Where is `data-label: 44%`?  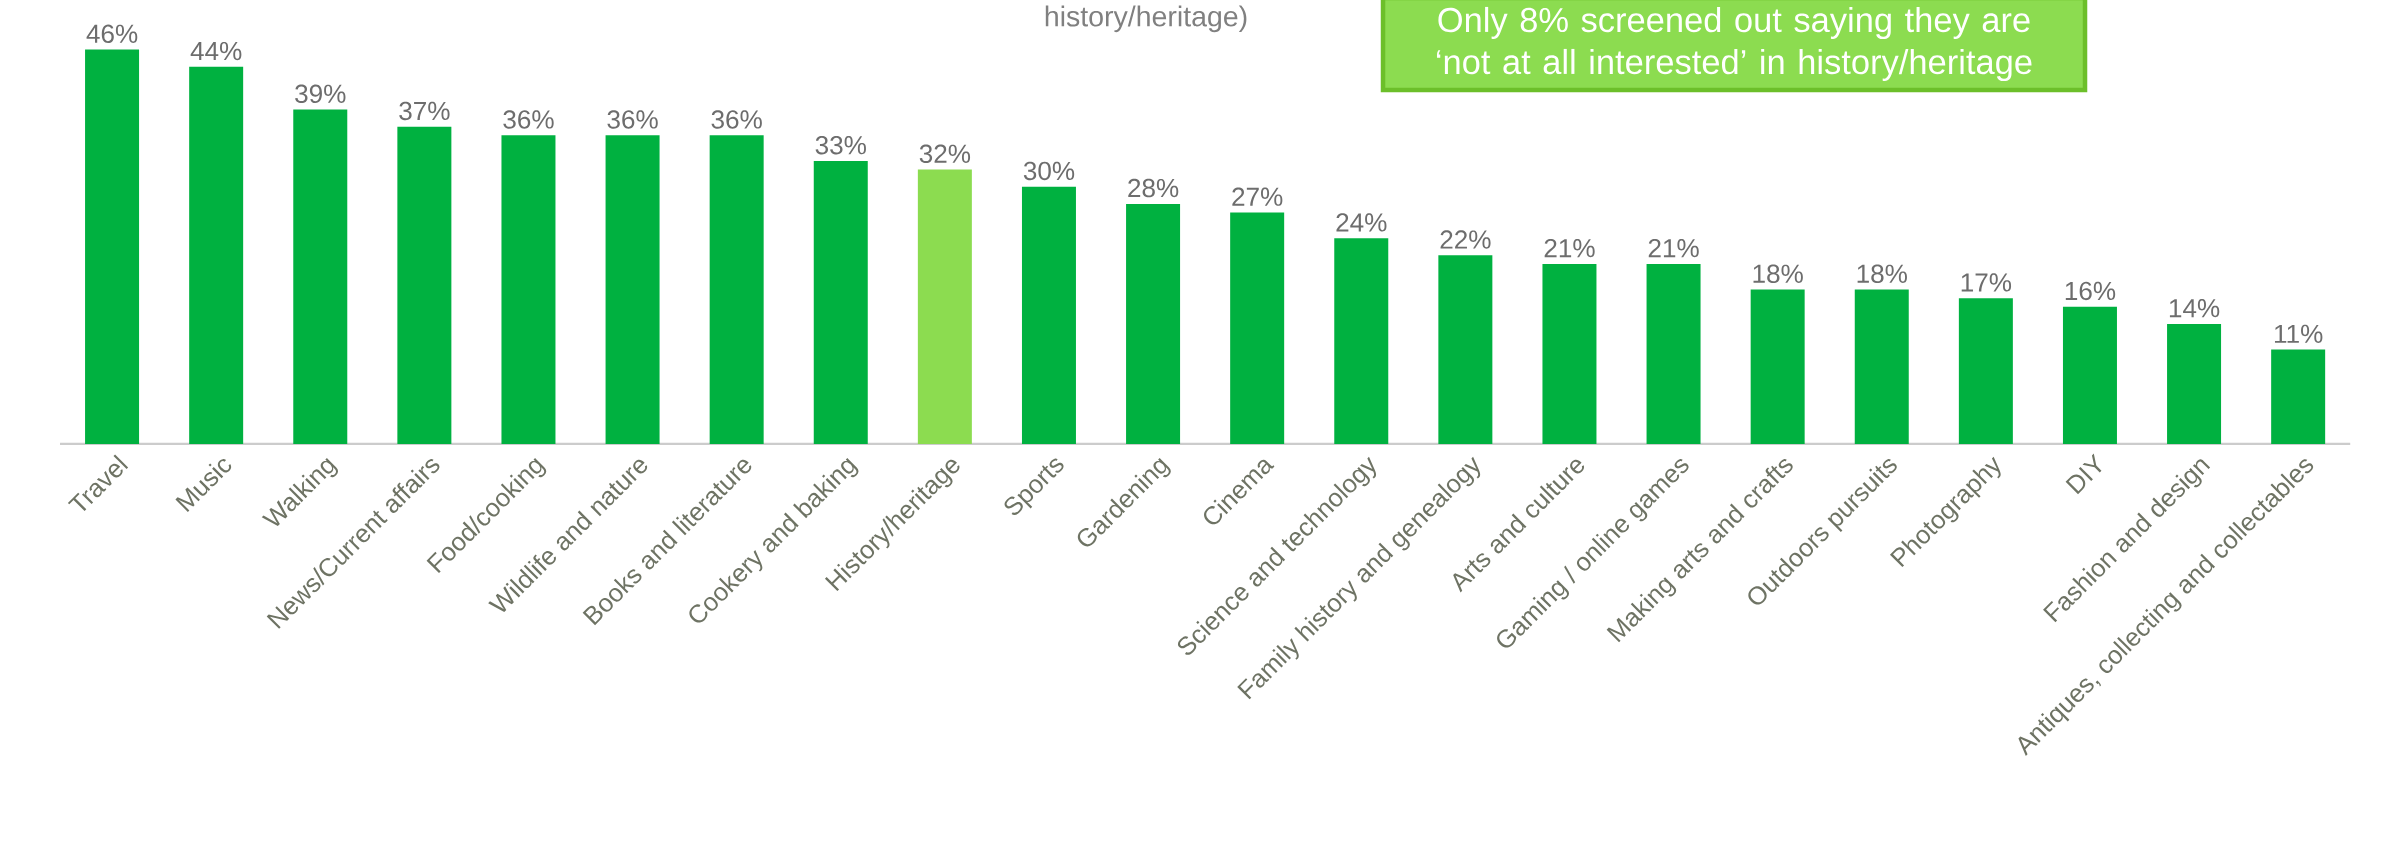
data-label: 44% is located at coordinates (216, 51).